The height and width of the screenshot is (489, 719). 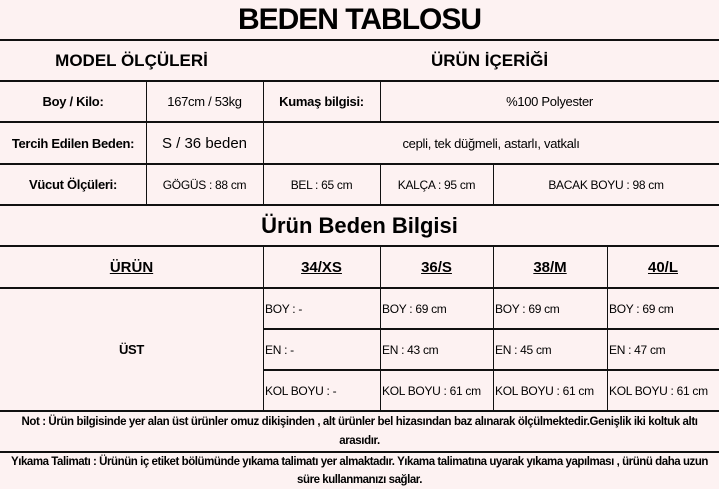 What do you see at coordinates (73, 184) in the screenshot?
I see `body-measurements-label: Vücut Ölçüleri:` at bounding box center [73, 184].